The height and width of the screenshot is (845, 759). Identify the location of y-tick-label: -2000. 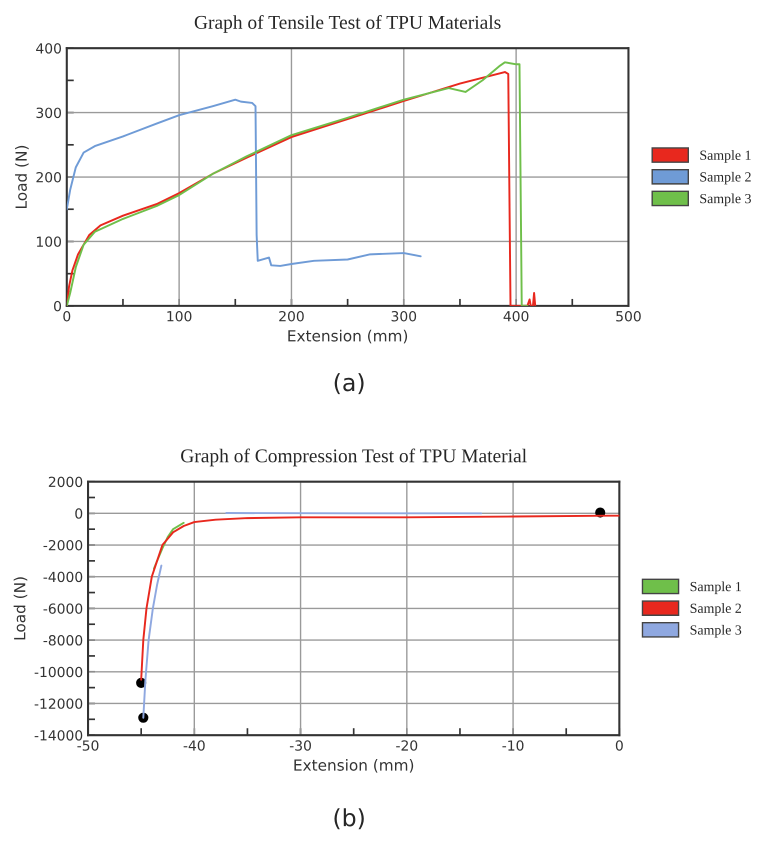
(63, 545).